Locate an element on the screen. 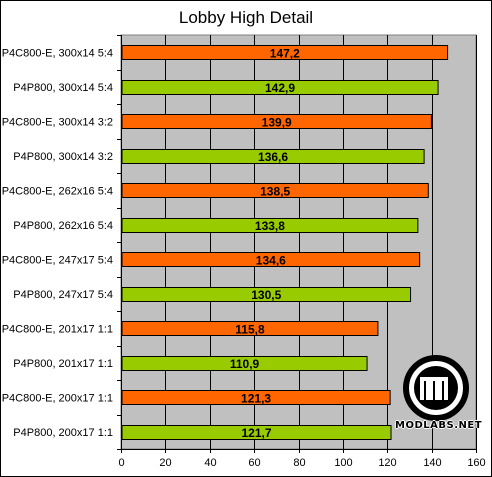 The image size is (492, 477). watermark-text: MODLABS.NET is located at coordinates (439, 425).